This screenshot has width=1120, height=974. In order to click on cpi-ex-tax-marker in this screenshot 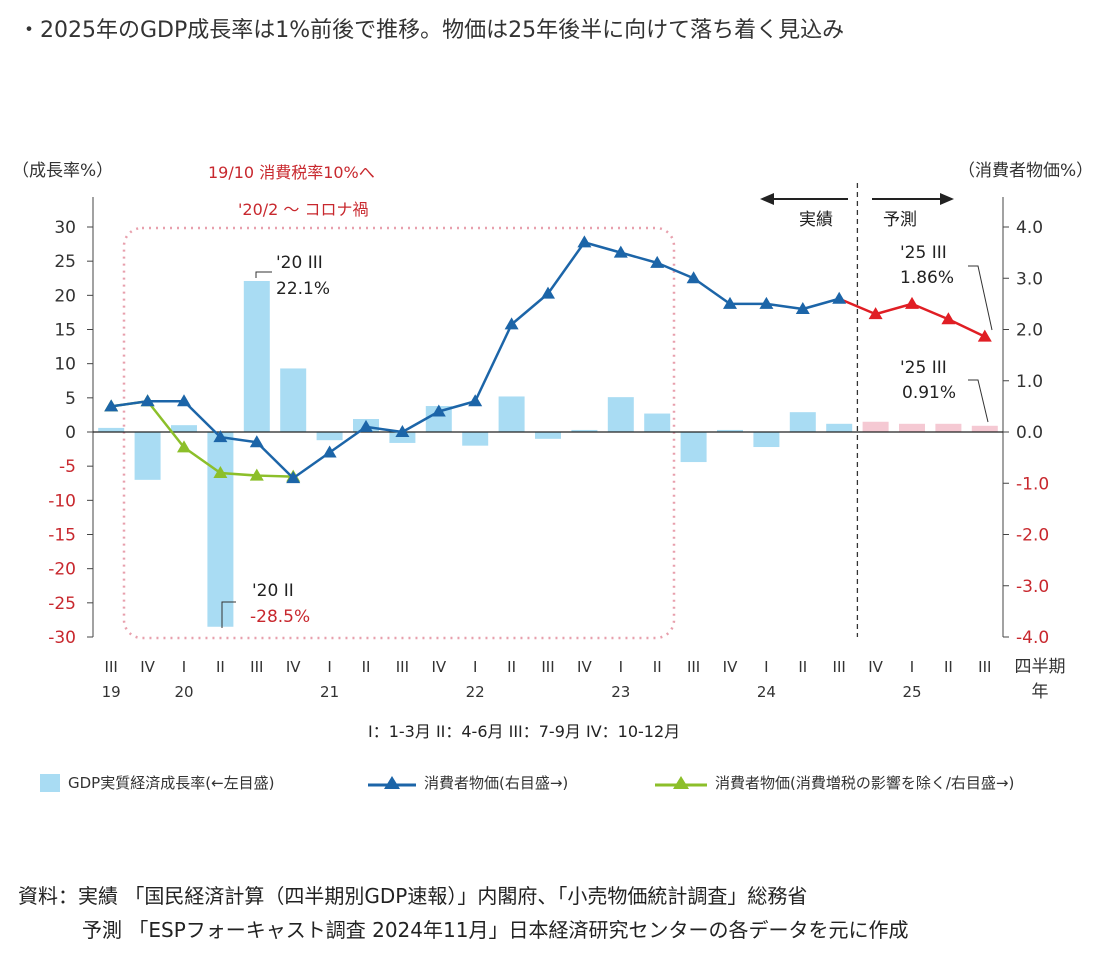, I will do `click(220, 472)`.